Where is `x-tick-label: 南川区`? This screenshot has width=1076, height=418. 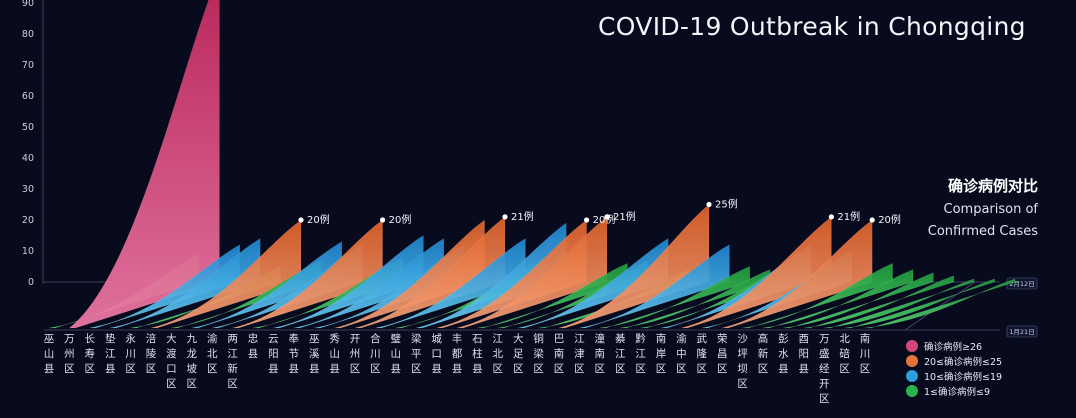 x-tick-label: 南川区 is located at coordinates (865, 353).